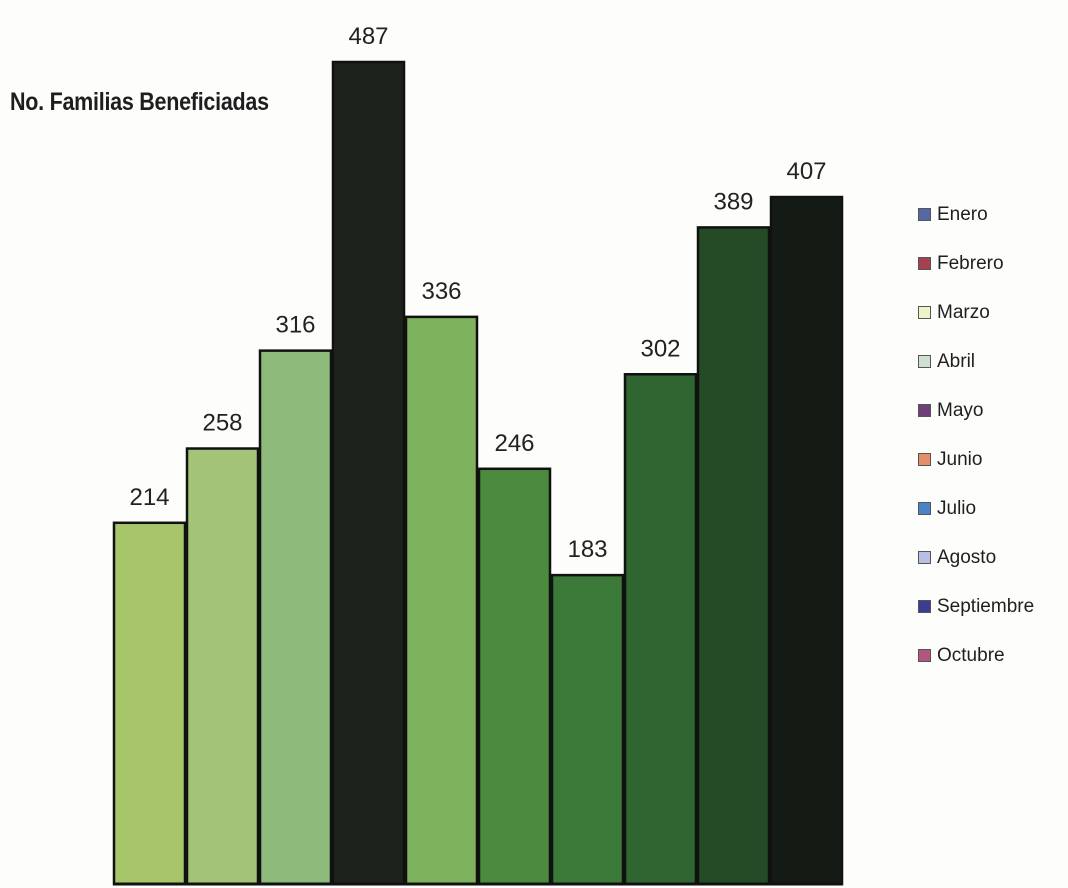  I want to click on bar-abril, so click(368, 473).